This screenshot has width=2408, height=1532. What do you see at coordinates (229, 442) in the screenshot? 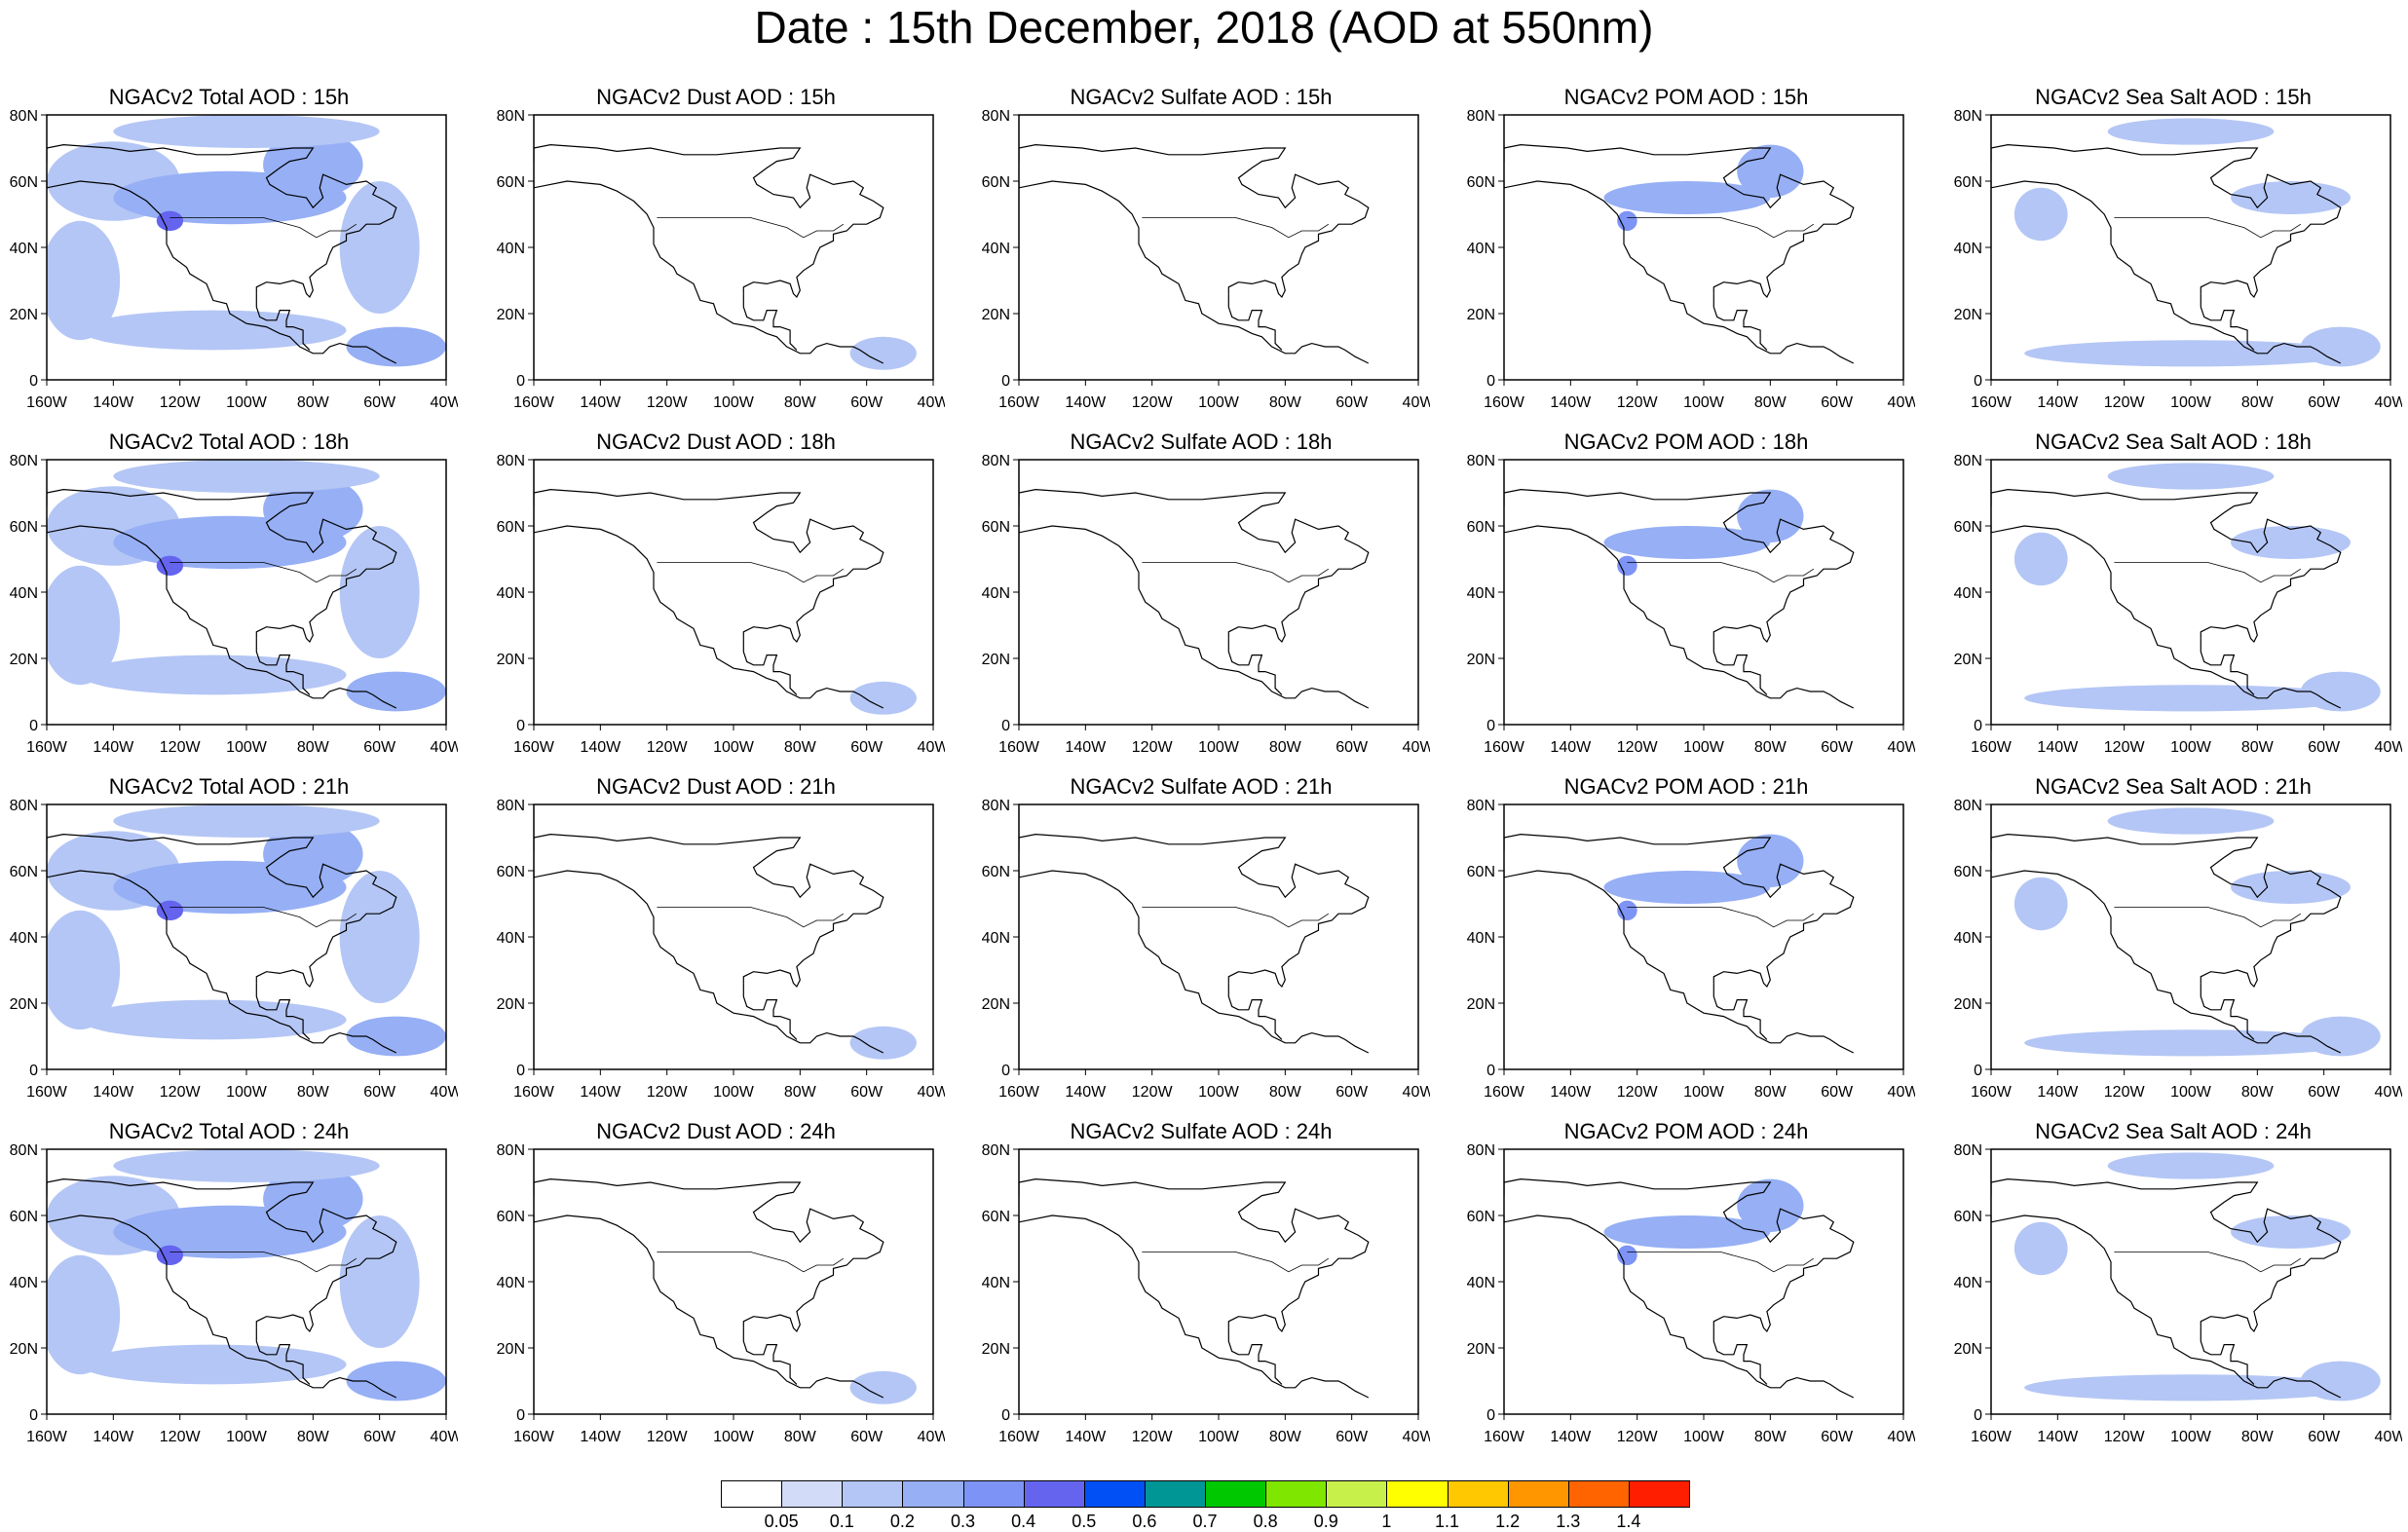
I see `panel-title: NGACv2 Total AOD : 18h` at bounding box center [229, 442].